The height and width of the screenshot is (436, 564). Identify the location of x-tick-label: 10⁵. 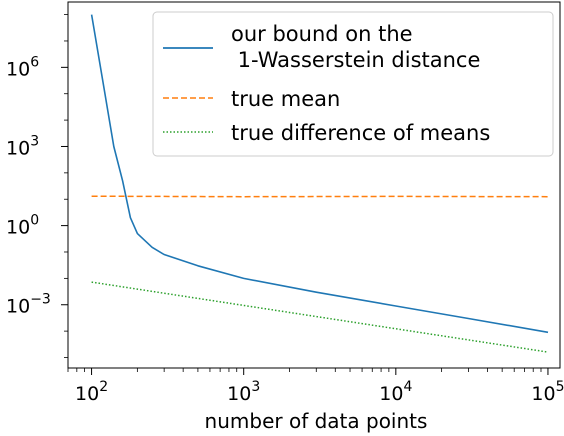
(547, 392).